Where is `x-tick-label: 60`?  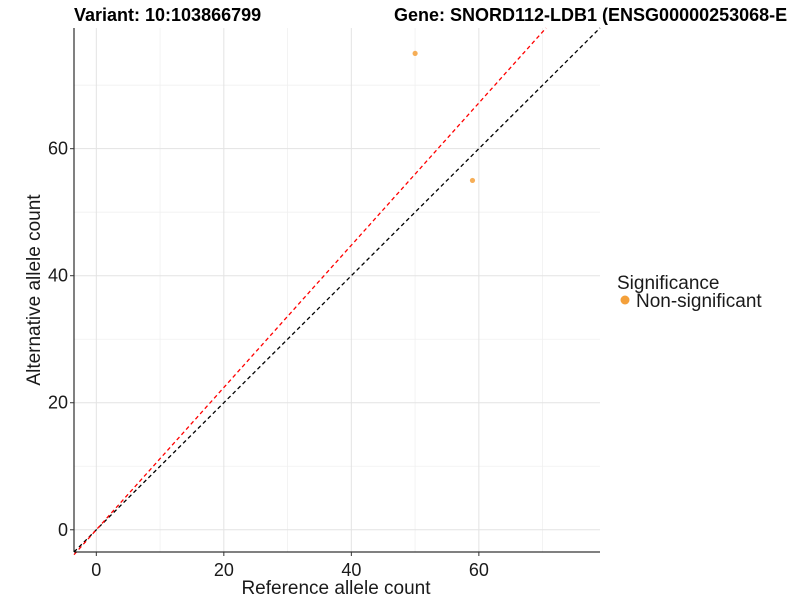 x-tick-label: 60 is located at coordinates (479, 570).